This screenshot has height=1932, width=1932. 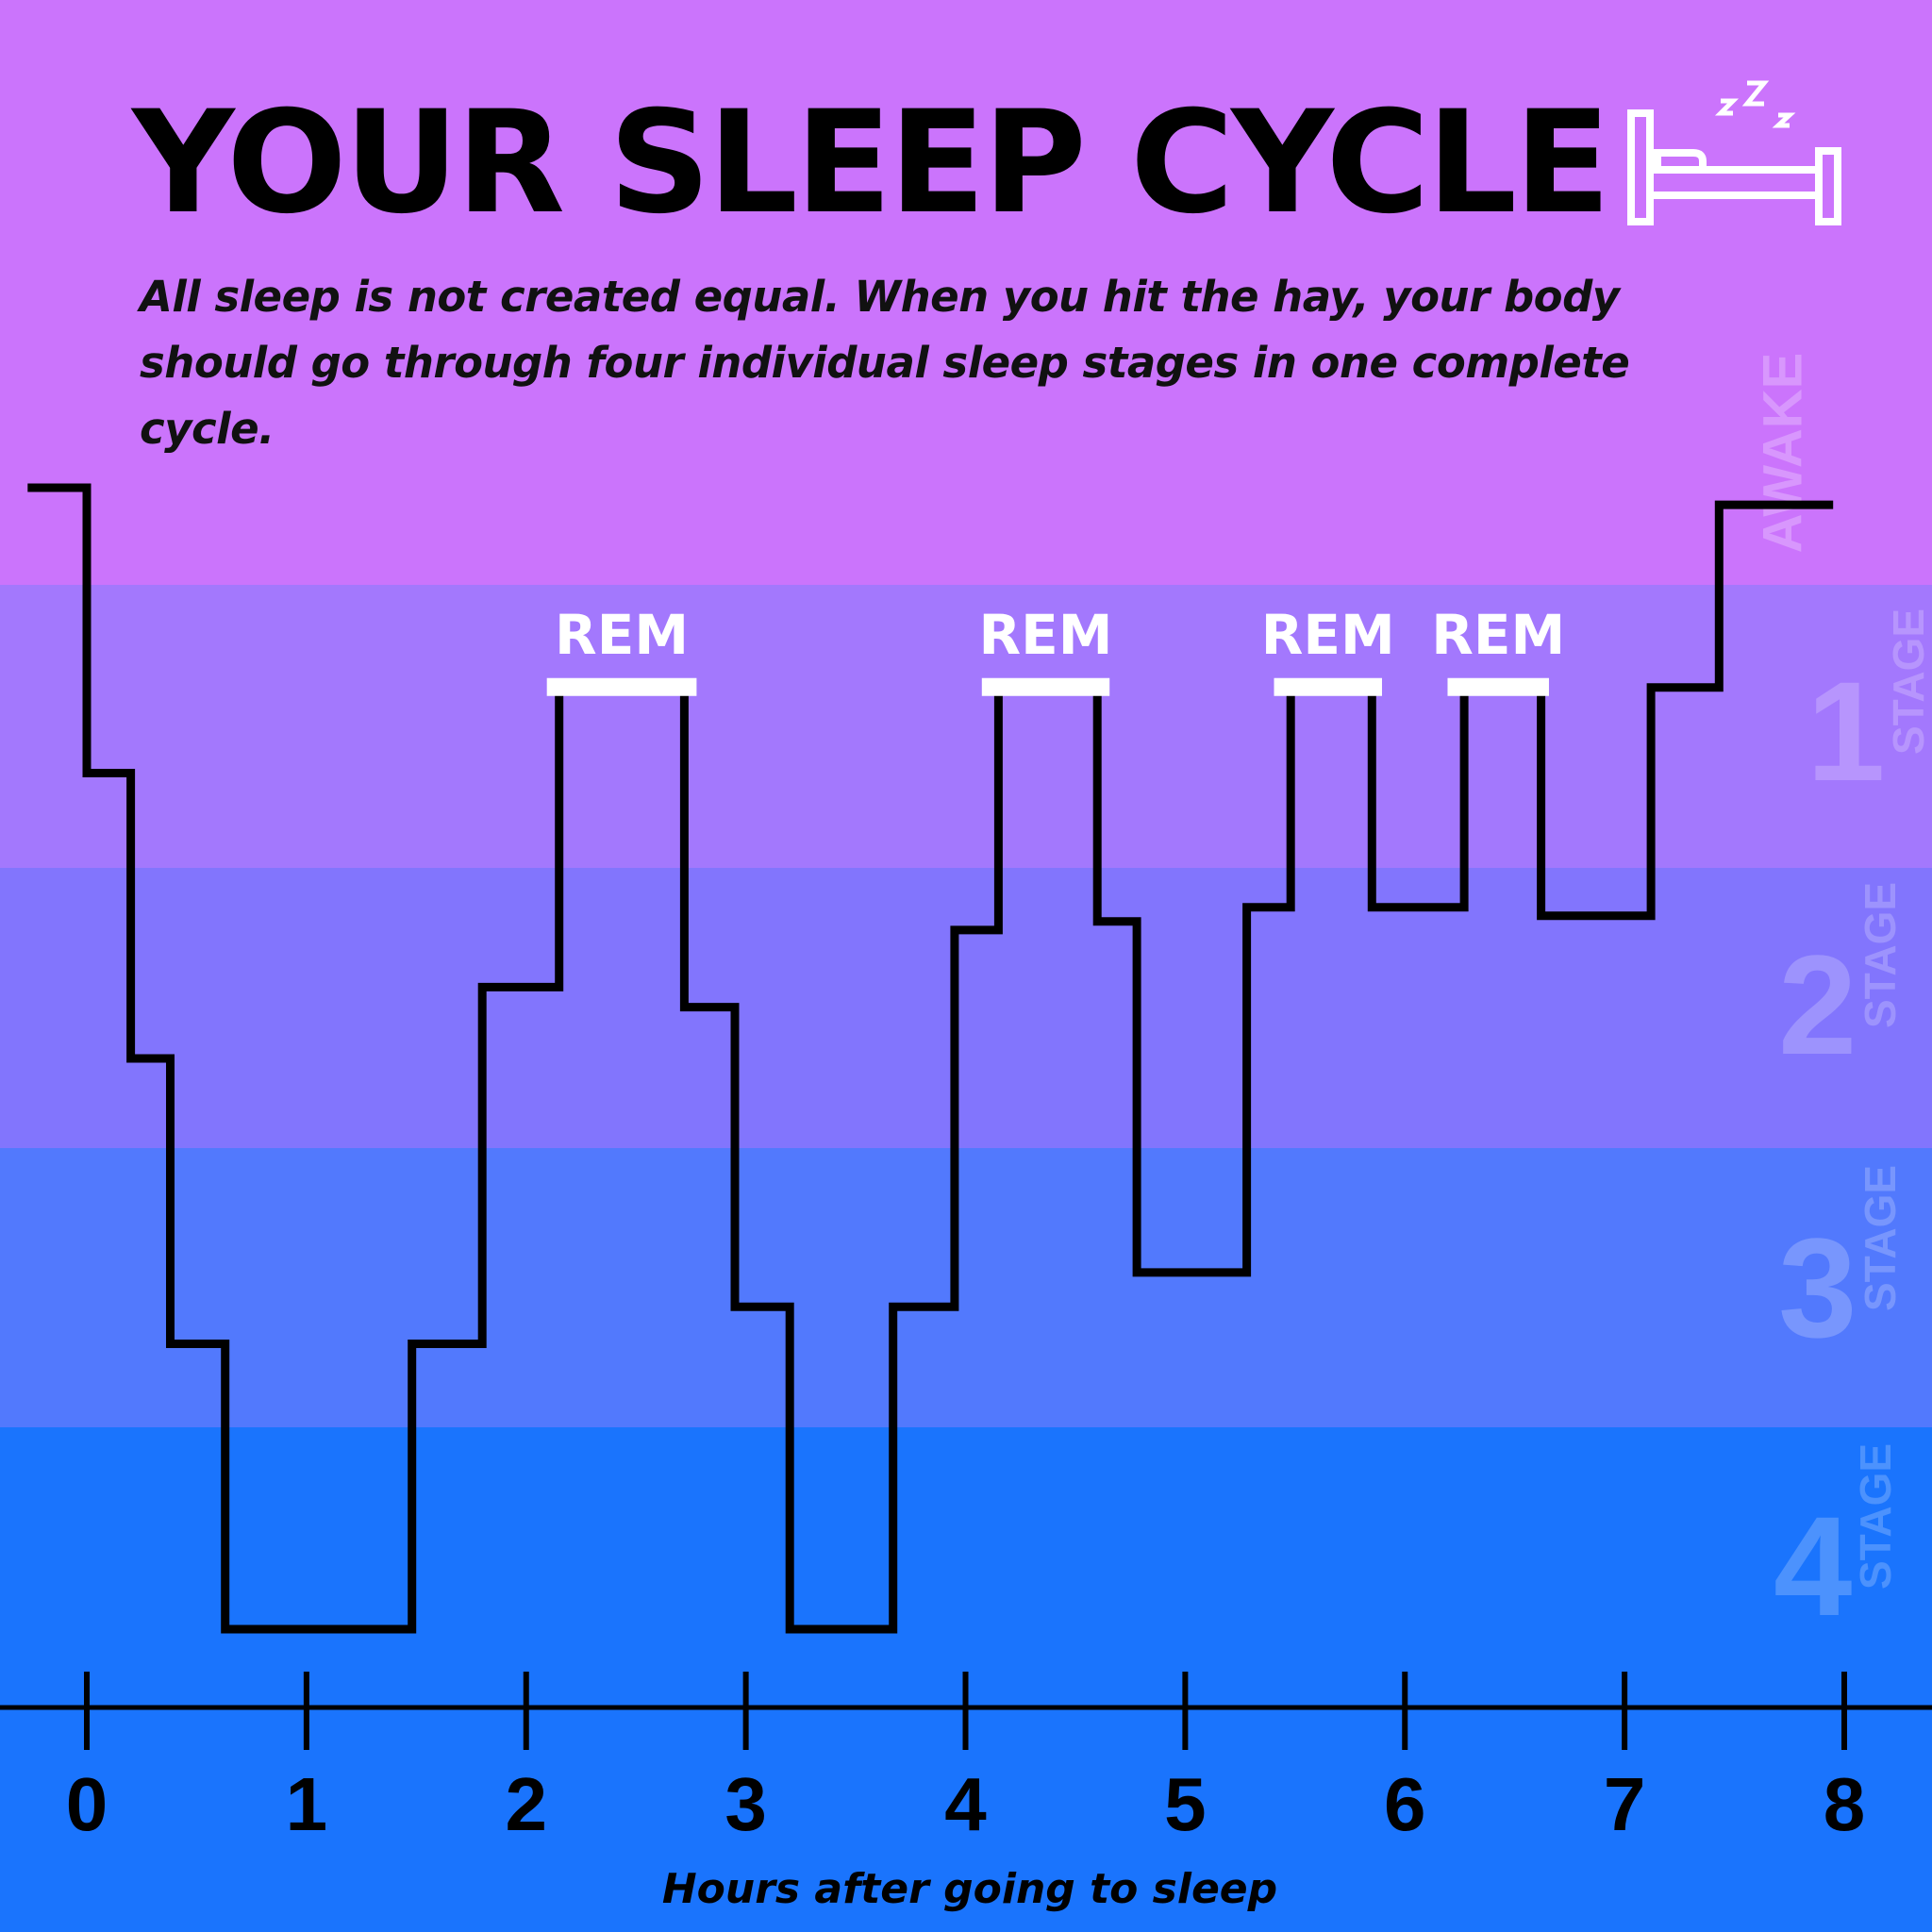 I want to click on stage-3-number: 3, so click(x=1817, y=1287).